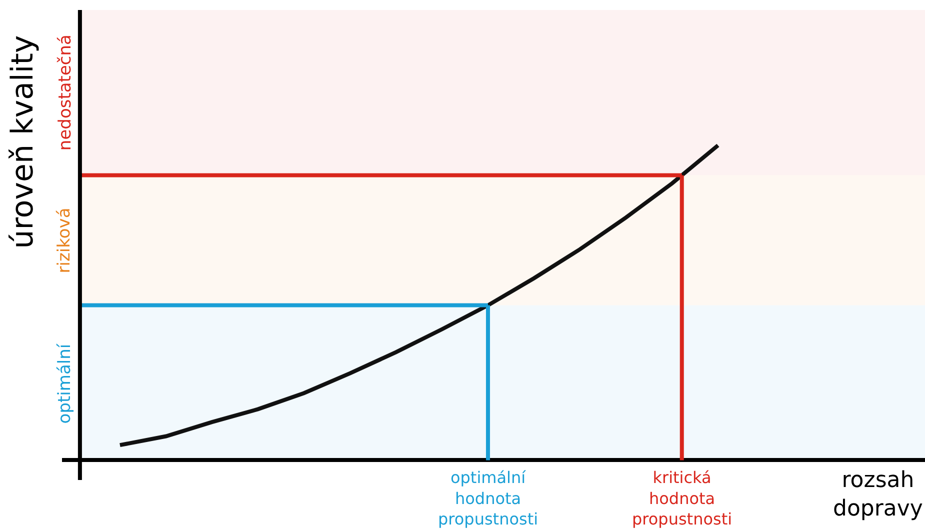 The image size is (925, 531). What do you see at coordinates (65, 92) in the screenshot?
I see `band-label: nedostatečná` at bounding box center [65, 92].